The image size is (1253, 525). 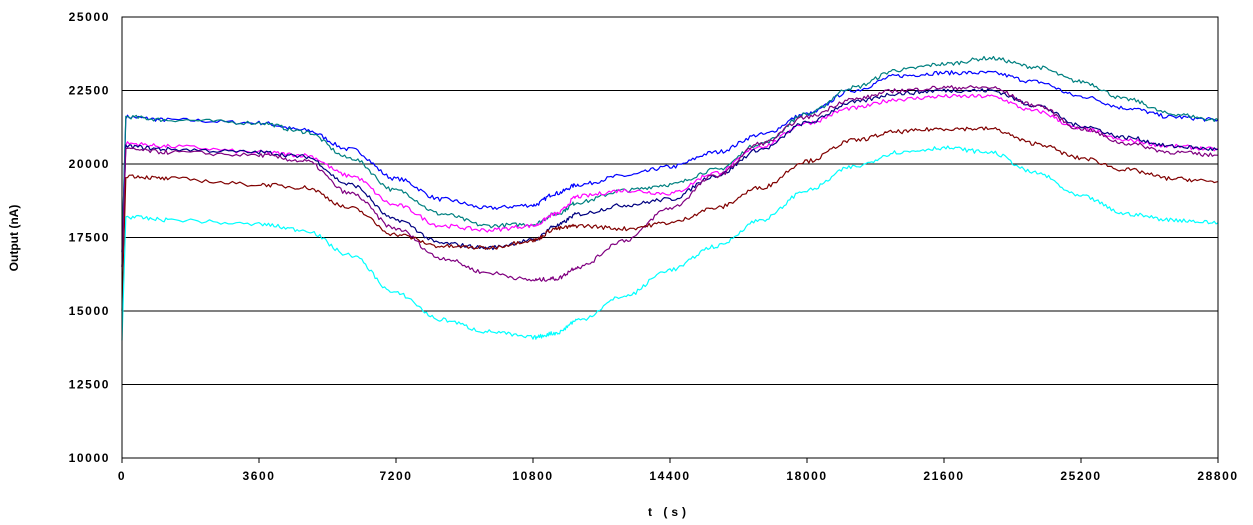 I want to click on y-tick-label: 10000, so click(x=89, y=458).